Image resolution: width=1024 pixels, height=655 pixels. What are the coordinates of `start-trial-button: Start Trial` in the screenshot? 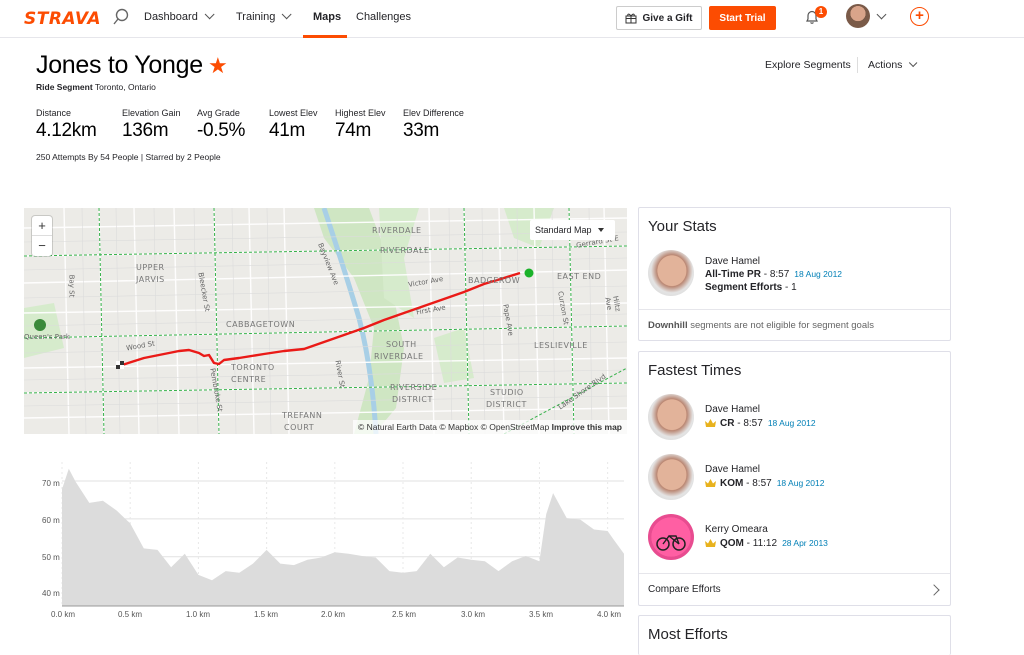 It's located at (742, 18).